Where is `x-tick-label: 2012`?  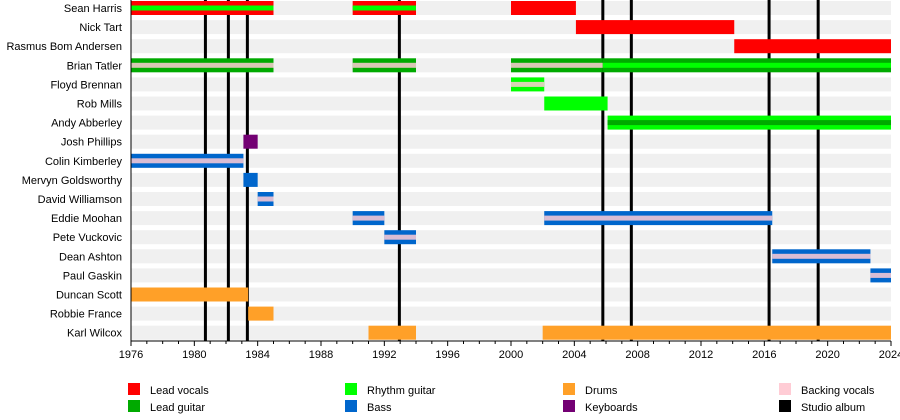 x-tick-label: 2012 is located at coordinates (701, 355).